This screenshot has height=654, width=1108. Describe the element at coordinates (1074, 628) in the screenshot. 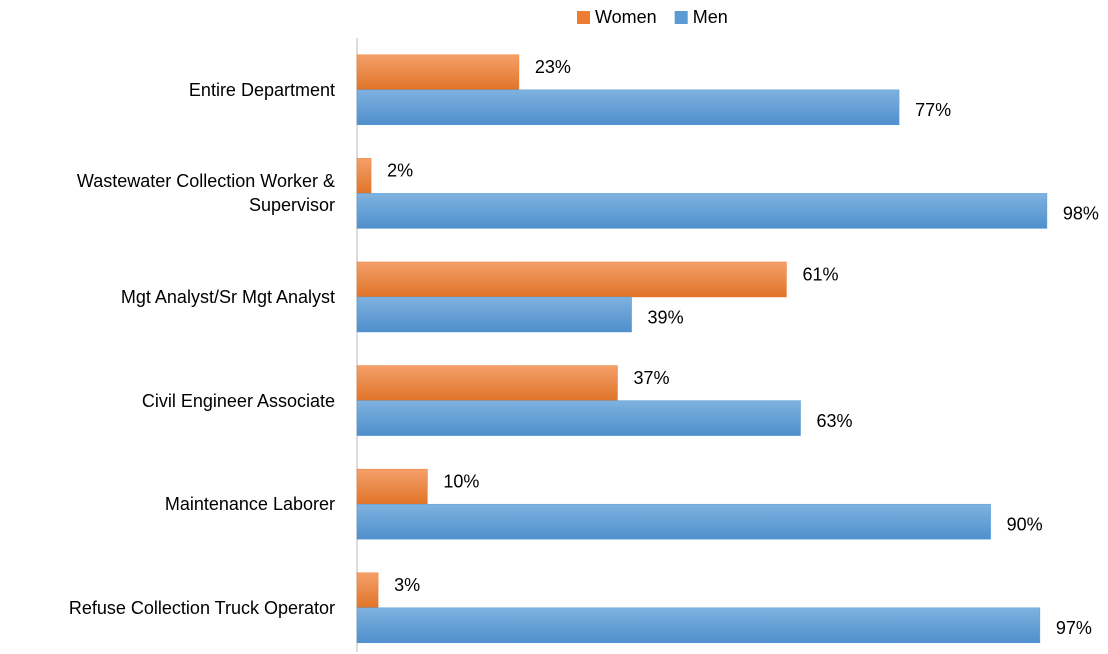

I see `data-label: 97%` at that location.